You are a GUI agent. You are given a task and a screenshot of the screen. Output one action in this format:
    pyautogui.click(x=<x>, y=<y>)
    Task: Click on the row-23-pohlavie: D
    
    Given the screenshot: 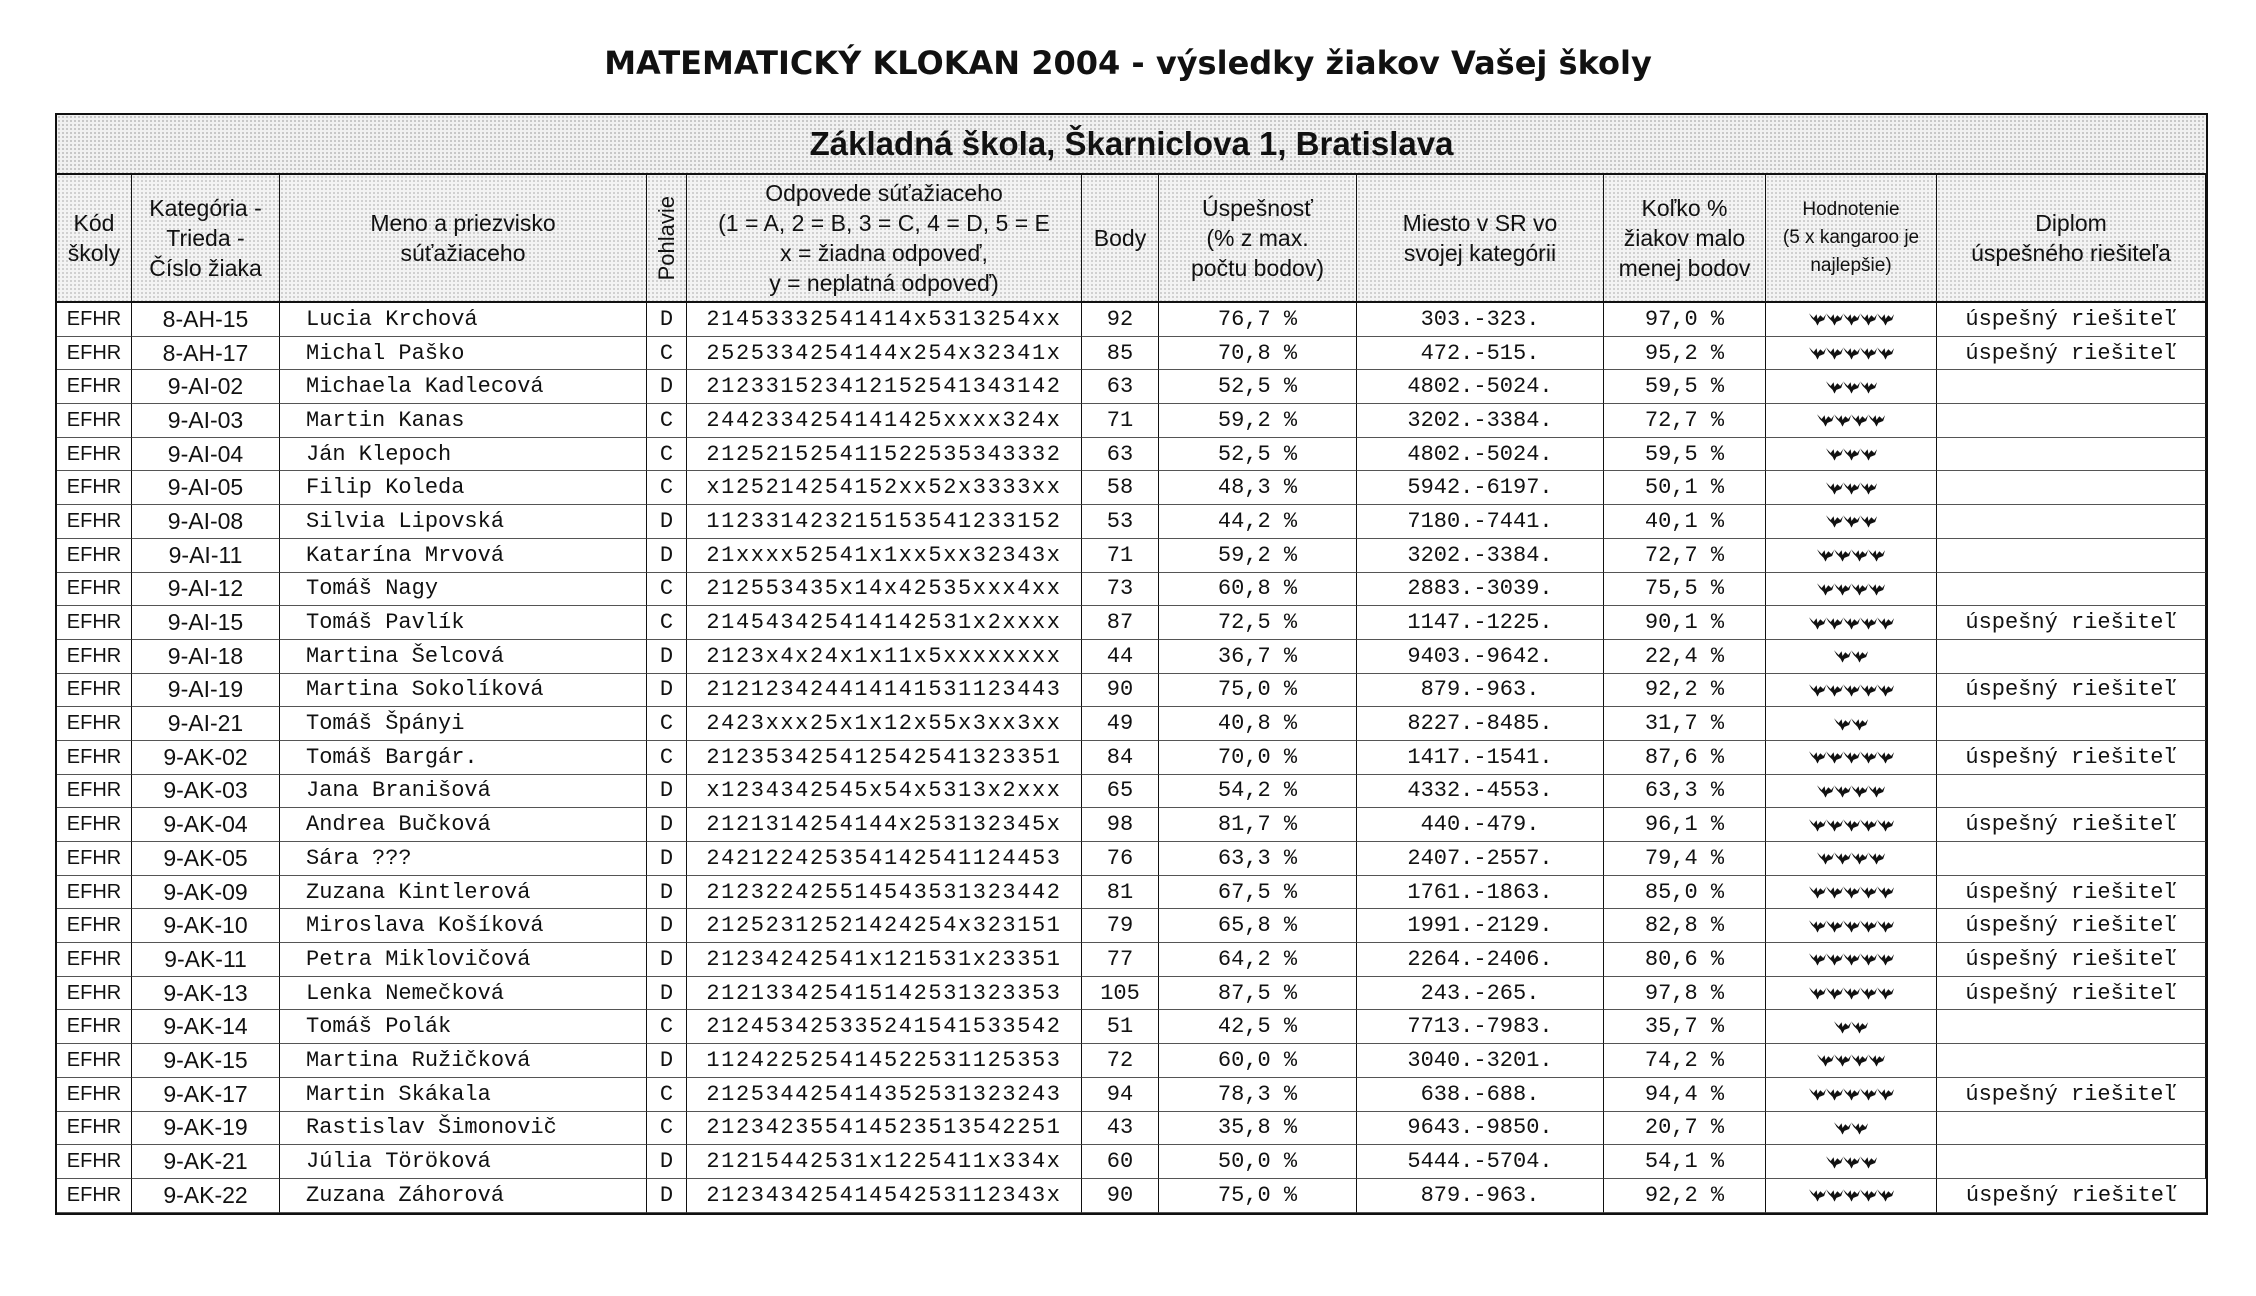 What is the action you would take?
    pyautogui.click(x=667, y=1061)
    